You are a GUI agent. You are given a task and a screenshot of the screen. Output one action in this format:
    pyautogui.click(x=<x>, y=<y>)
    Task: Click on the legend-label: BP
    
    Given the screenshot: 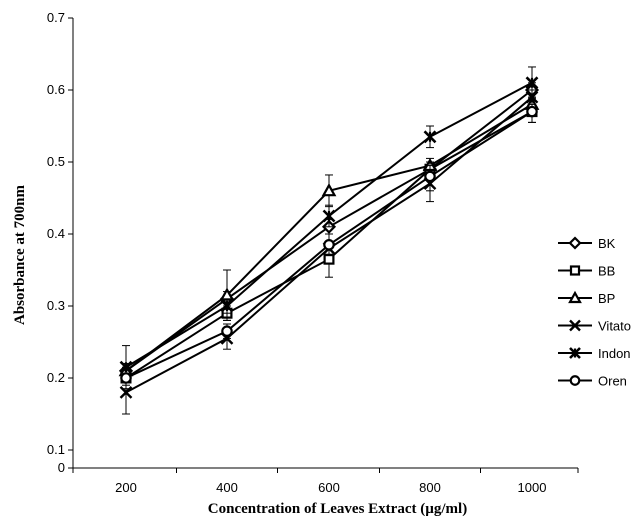 What is the action you would take?
    pyautogui.click(x=606, y=298)
    